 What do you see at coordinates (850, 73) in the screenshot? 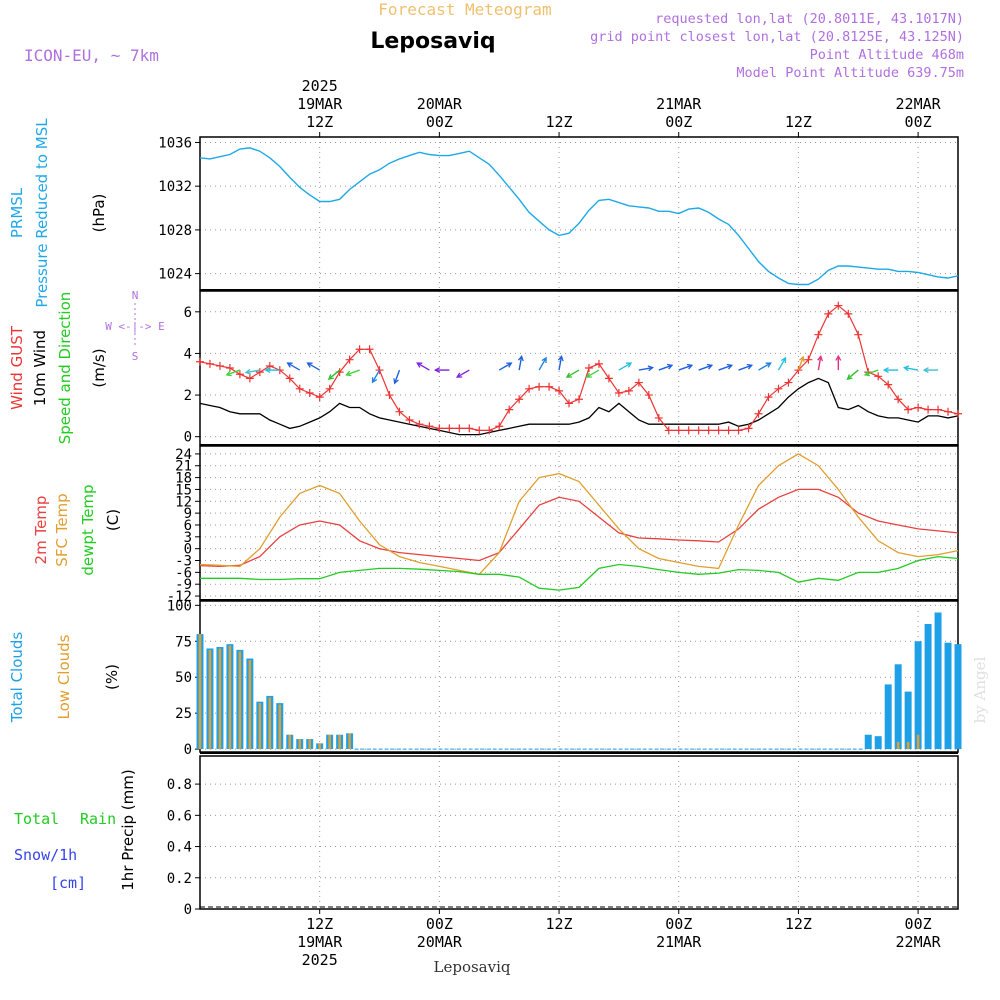
I see `model-altitude: Model Point Altitude 639.75m` at bounding box center [850, 73].